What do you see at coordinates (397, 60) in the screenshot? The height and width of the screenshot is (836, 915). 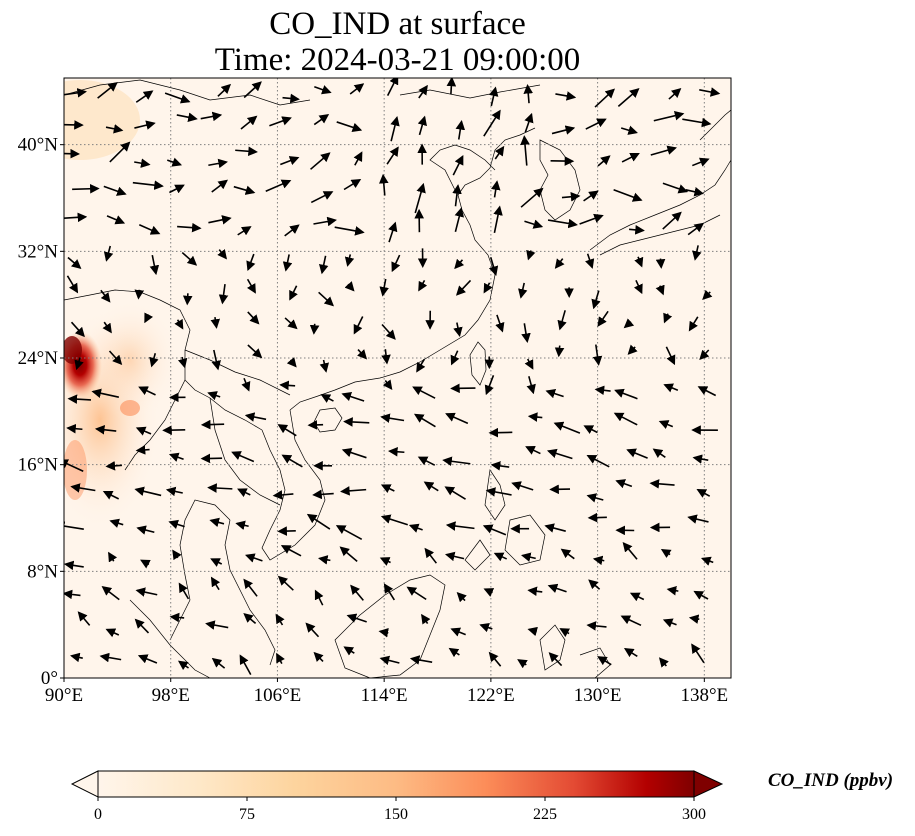 I see `map-title-line2: Time: 2024-03-21 09:00:00` at bounding box center [397, 60].